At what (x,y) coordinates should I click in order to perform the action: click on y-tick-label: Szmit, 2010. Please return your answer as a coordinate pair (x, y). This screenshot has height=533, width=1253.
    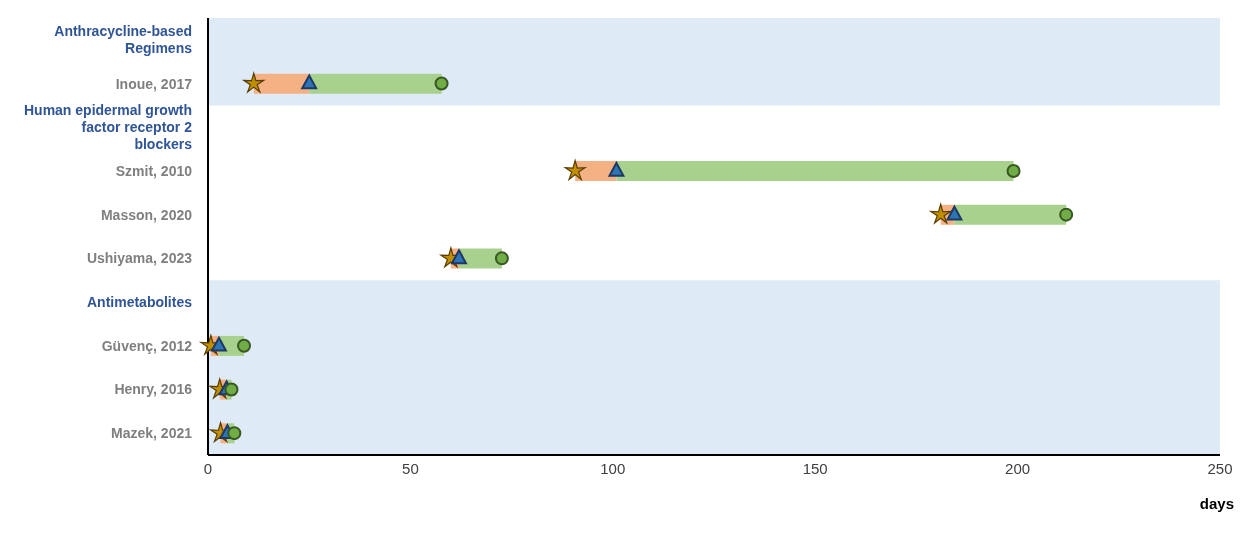
    Looking at the image, I should click on (154, 170).